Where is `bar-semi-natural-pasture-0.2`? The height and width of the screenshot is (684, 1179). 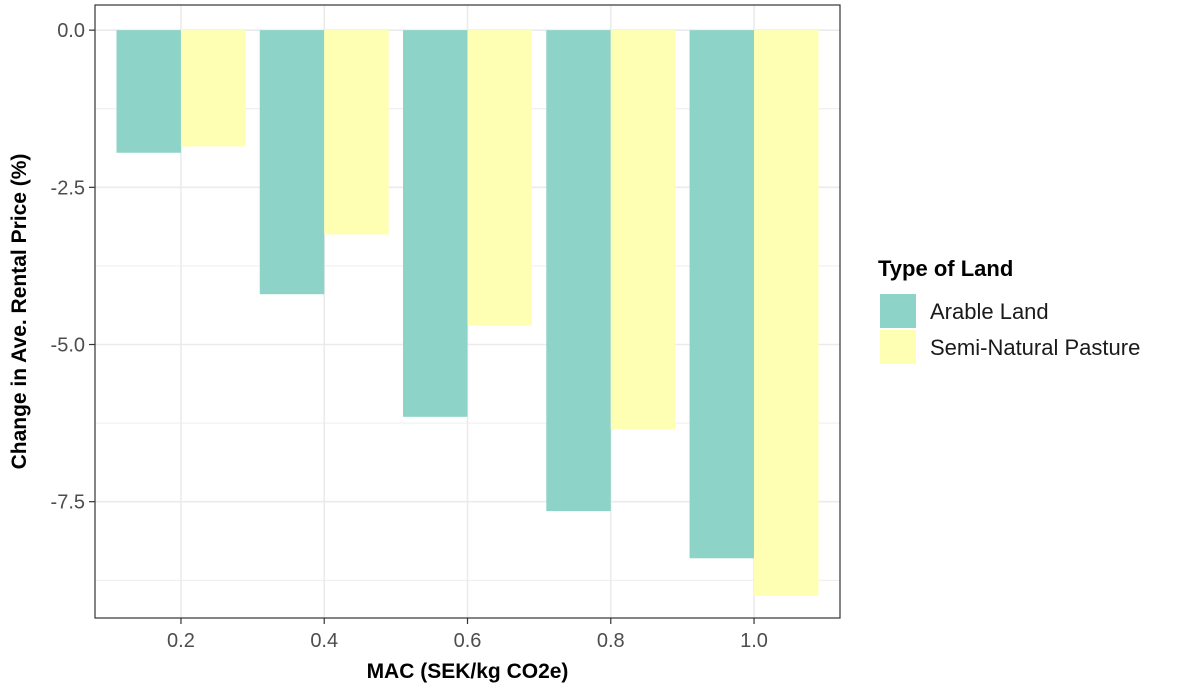
bar-semi-natural-pasture-0.2 is located at coordinates (213, 88).